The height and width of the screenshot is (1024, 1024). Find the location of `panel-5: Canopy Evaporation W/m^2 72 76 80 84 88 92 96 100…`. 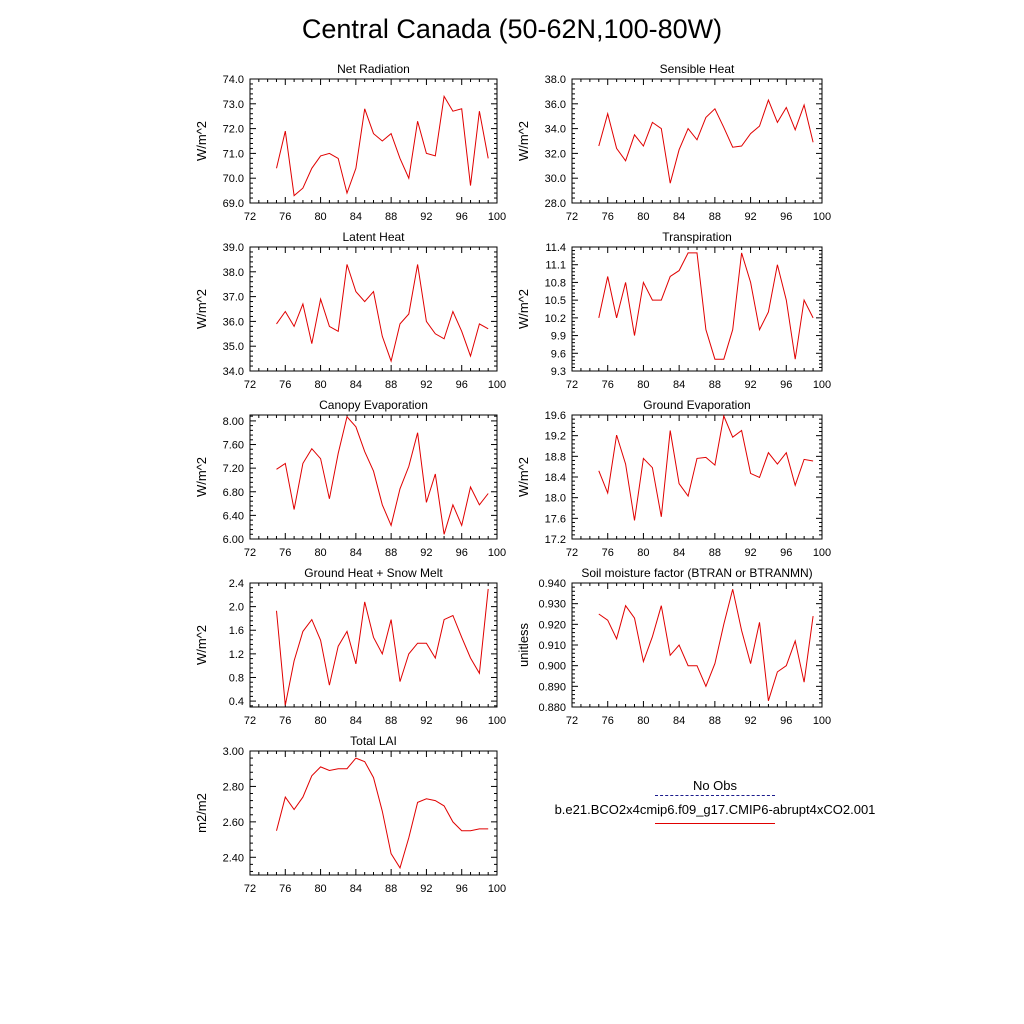

panel-5: Canopy Evaporation W/m^2 72 76 80 84 88 92 96 100… is located at coordinates (350, 478).